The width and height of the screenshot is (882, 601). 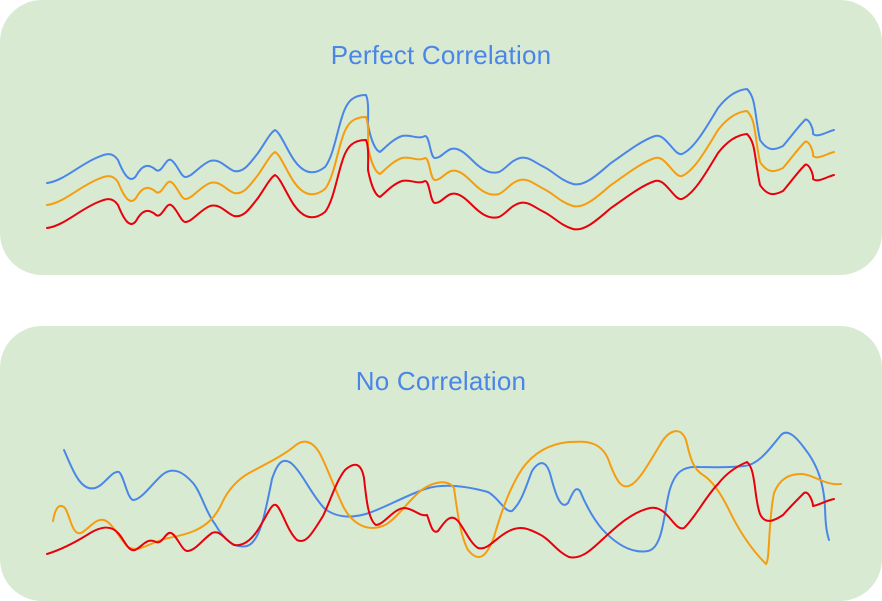 I want to click on perfect-correlation-title: Perfect Correlation, so click(x=441, y=55).